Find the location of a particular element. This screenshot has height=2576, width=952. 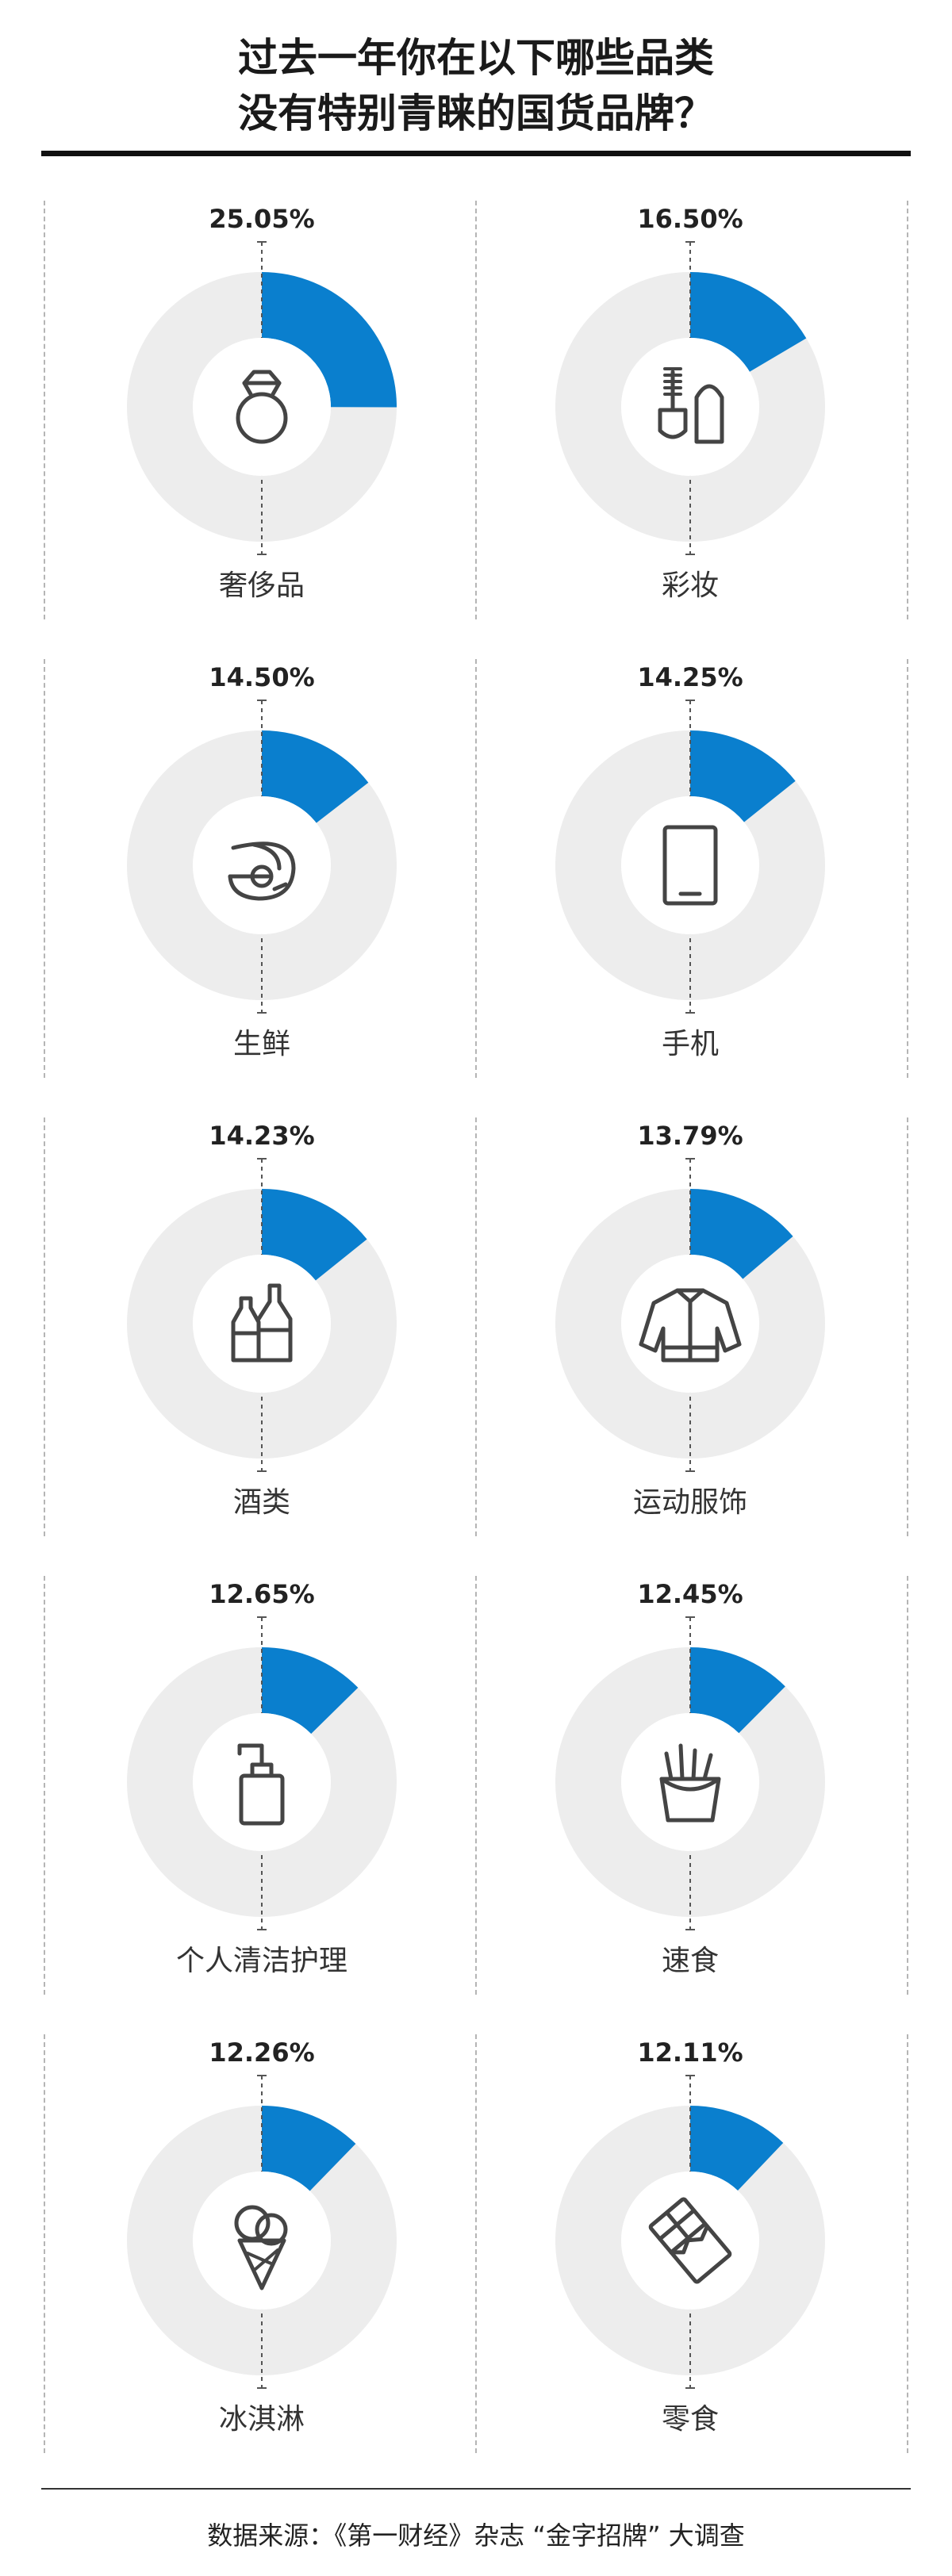

chart-title: 过去一年你在以下哪些品类 没有特别青睐的国货品牌？ is located at coordinates (476, 86).